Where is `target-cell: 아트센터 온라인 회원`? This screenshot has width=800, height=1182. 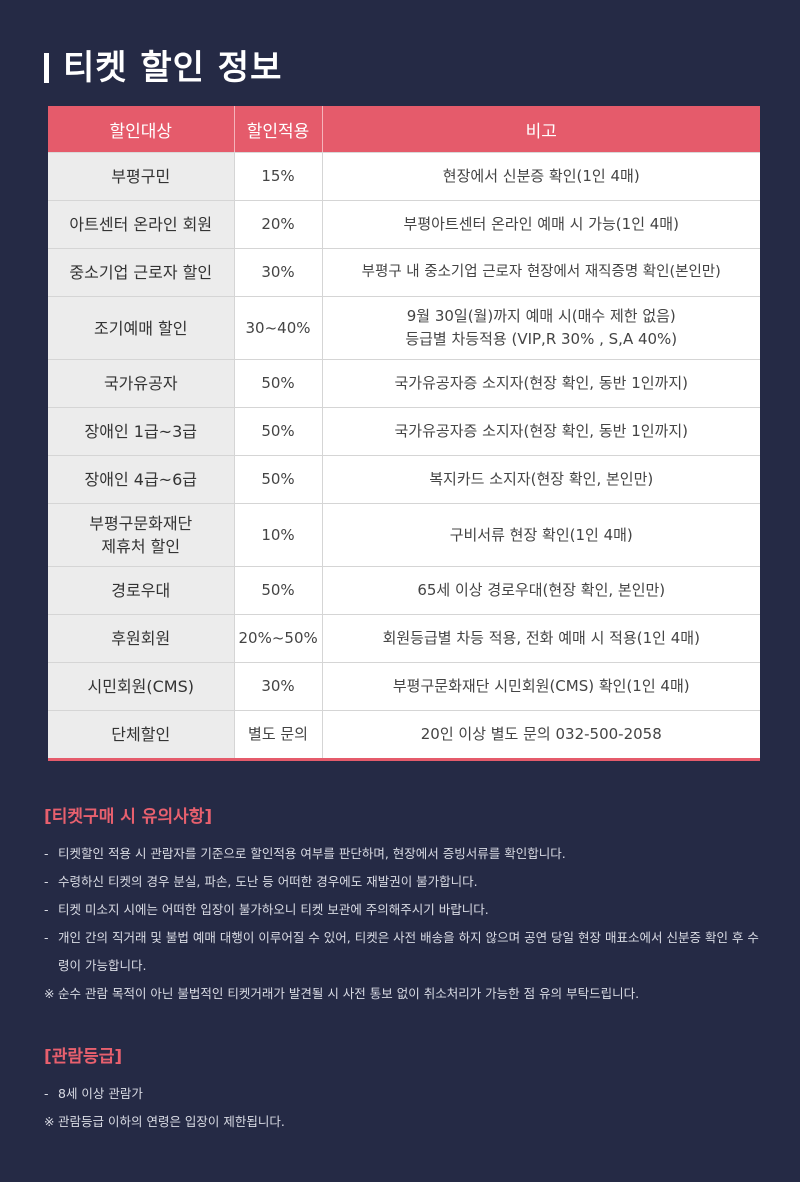
target-cell: 아트센터 온라인 회원 is located at coordinates (141, 224).